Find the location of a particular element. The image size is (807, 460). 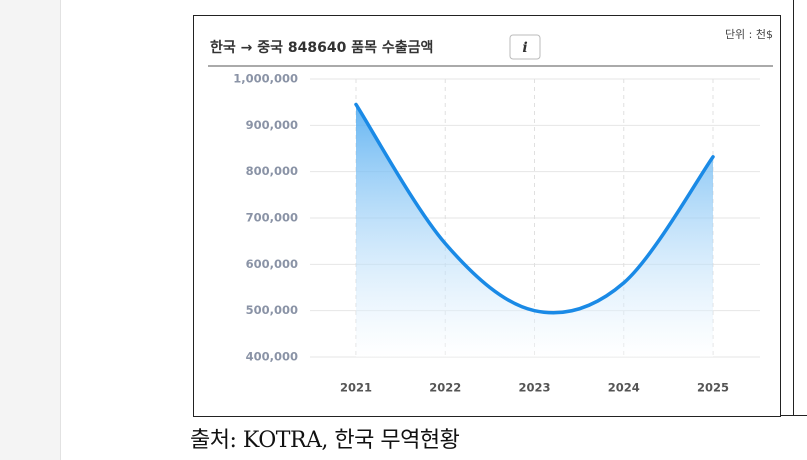

info-icon: i is located at coordinates (524, 48).